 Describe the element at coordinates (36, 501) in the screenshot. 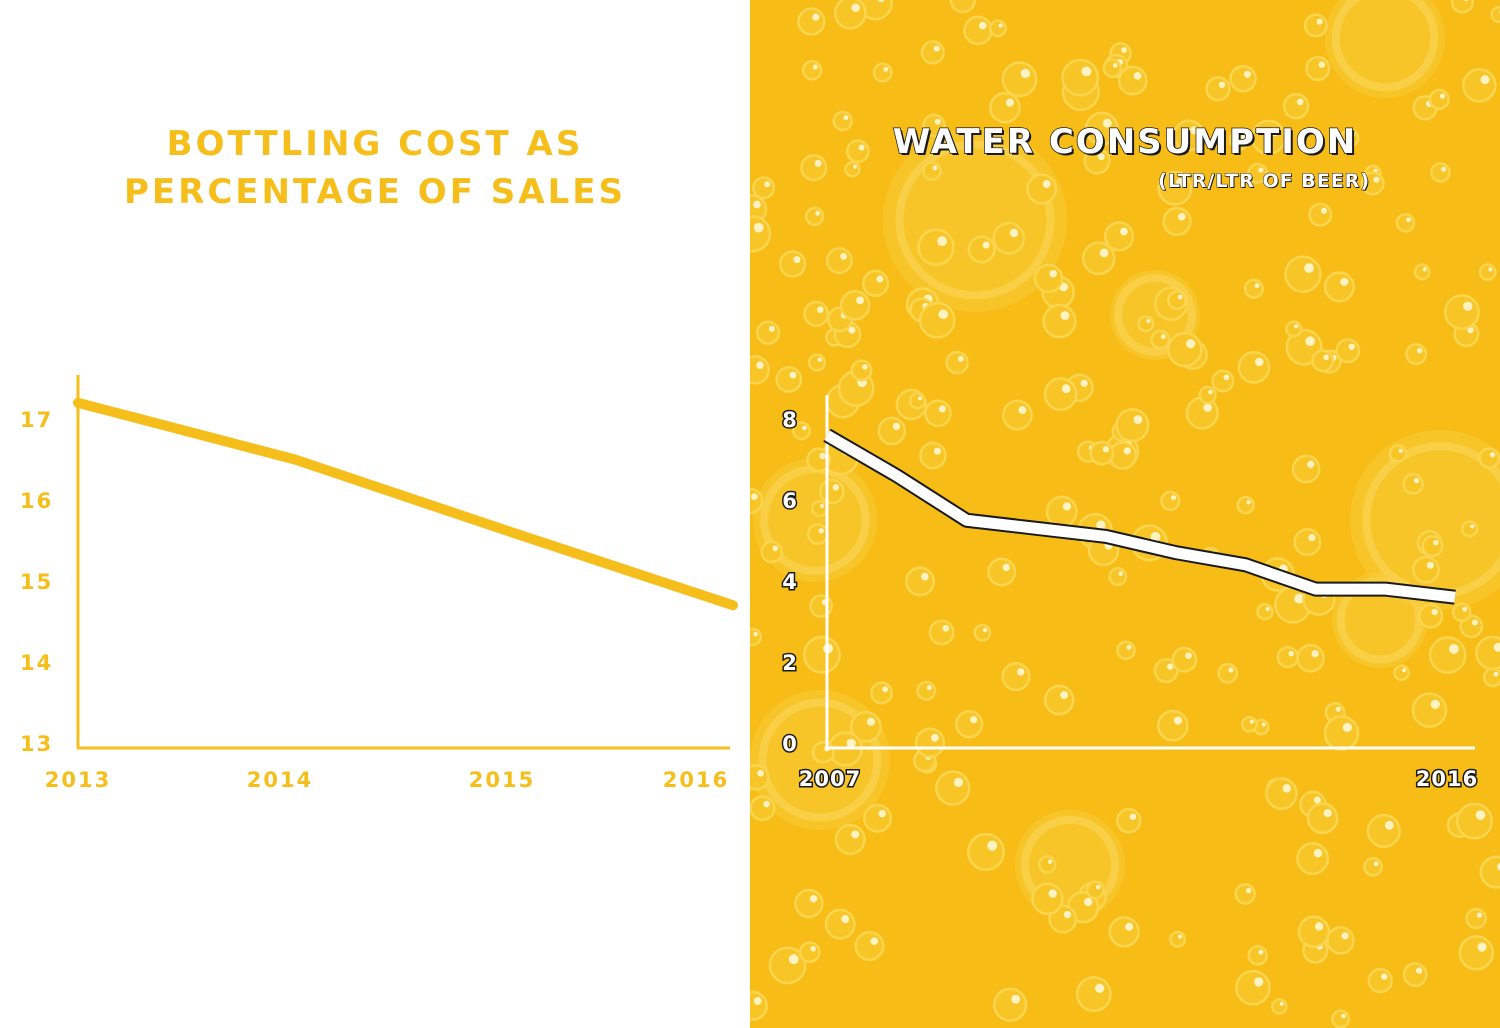

I see `bottling-y-tick-label: 16` at that location.